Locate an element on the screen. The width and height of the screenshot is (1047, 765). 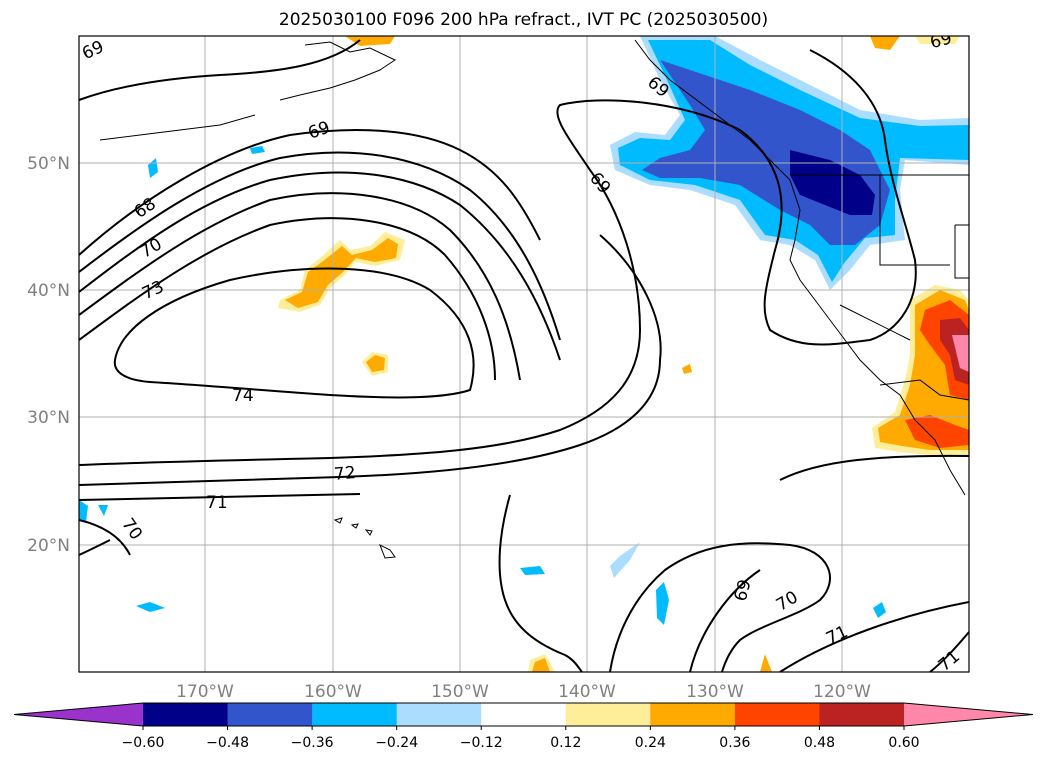
lat-label: 40°N is located at coordinates (48, 291).